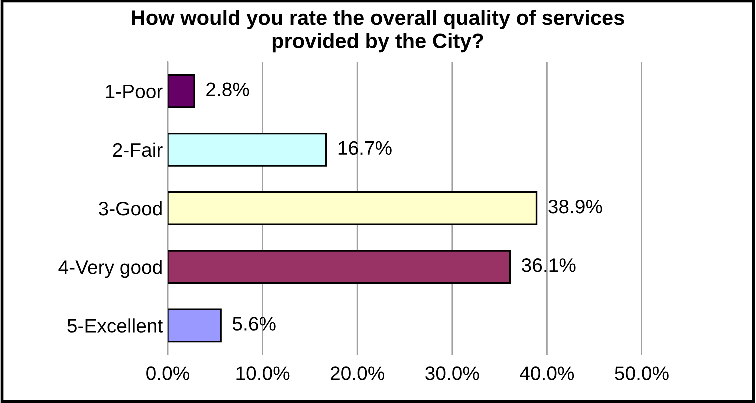 The width and height of the screenshot is (756, 403). I want to click on y-tick-label: 2-Fair, so click(138, 150).